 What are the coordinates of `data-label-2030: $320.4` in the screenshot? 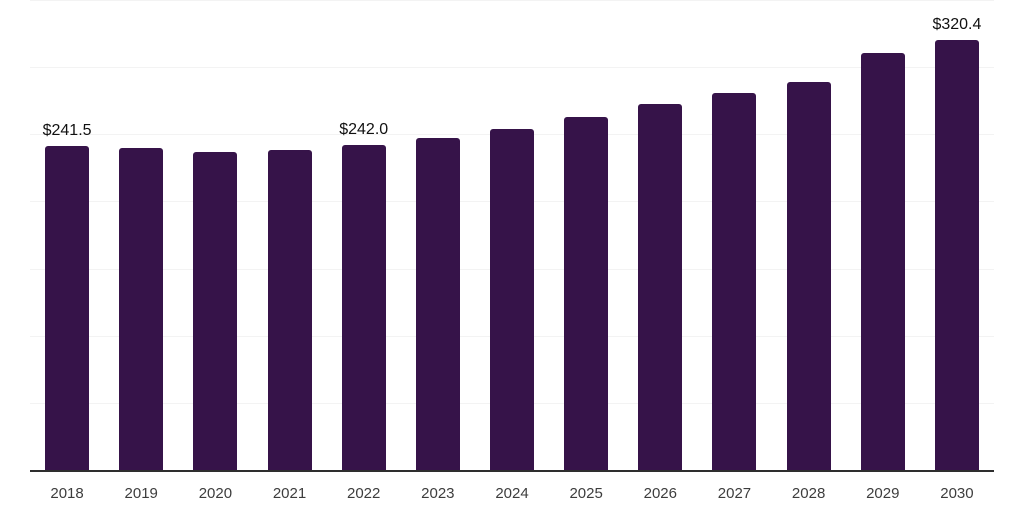 It's located at (957, 24).